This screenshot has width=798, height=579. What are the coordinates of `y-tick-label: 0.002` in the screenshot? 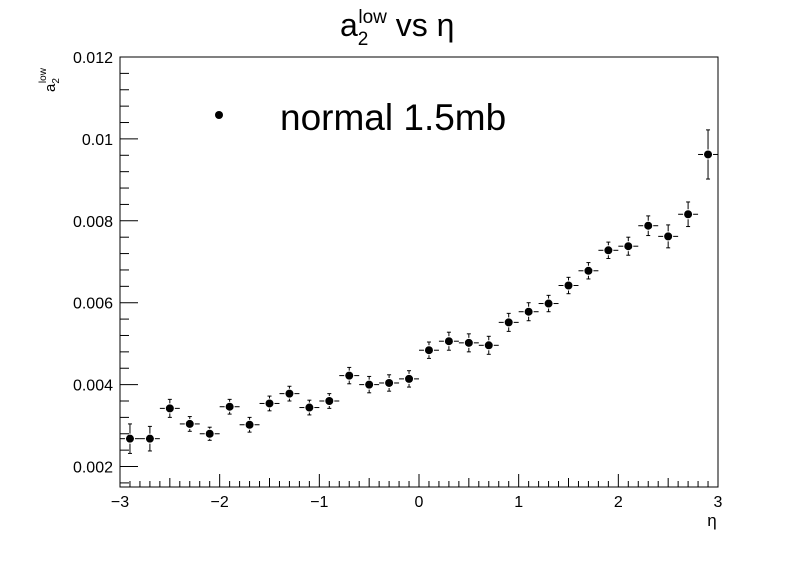 It's located at (93, 468).